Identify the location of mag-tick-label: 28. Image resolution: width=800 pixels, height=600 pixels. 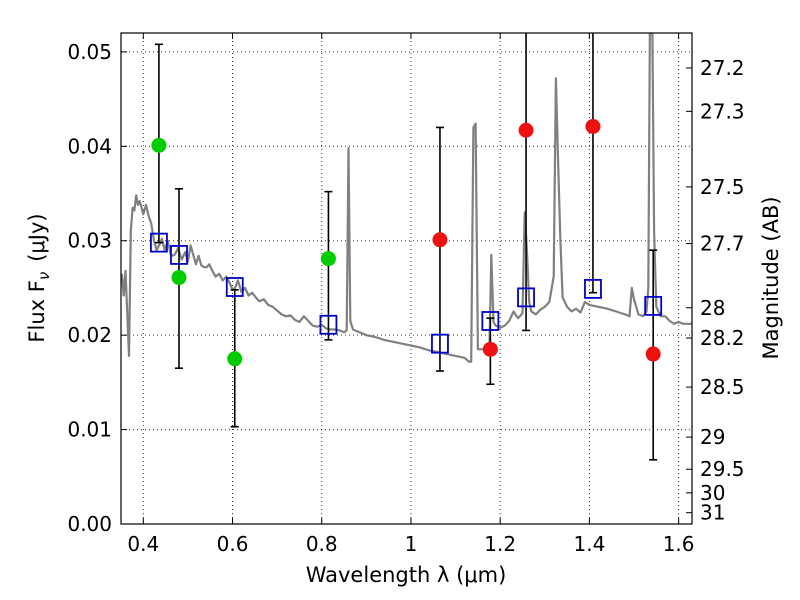
(712, 308).